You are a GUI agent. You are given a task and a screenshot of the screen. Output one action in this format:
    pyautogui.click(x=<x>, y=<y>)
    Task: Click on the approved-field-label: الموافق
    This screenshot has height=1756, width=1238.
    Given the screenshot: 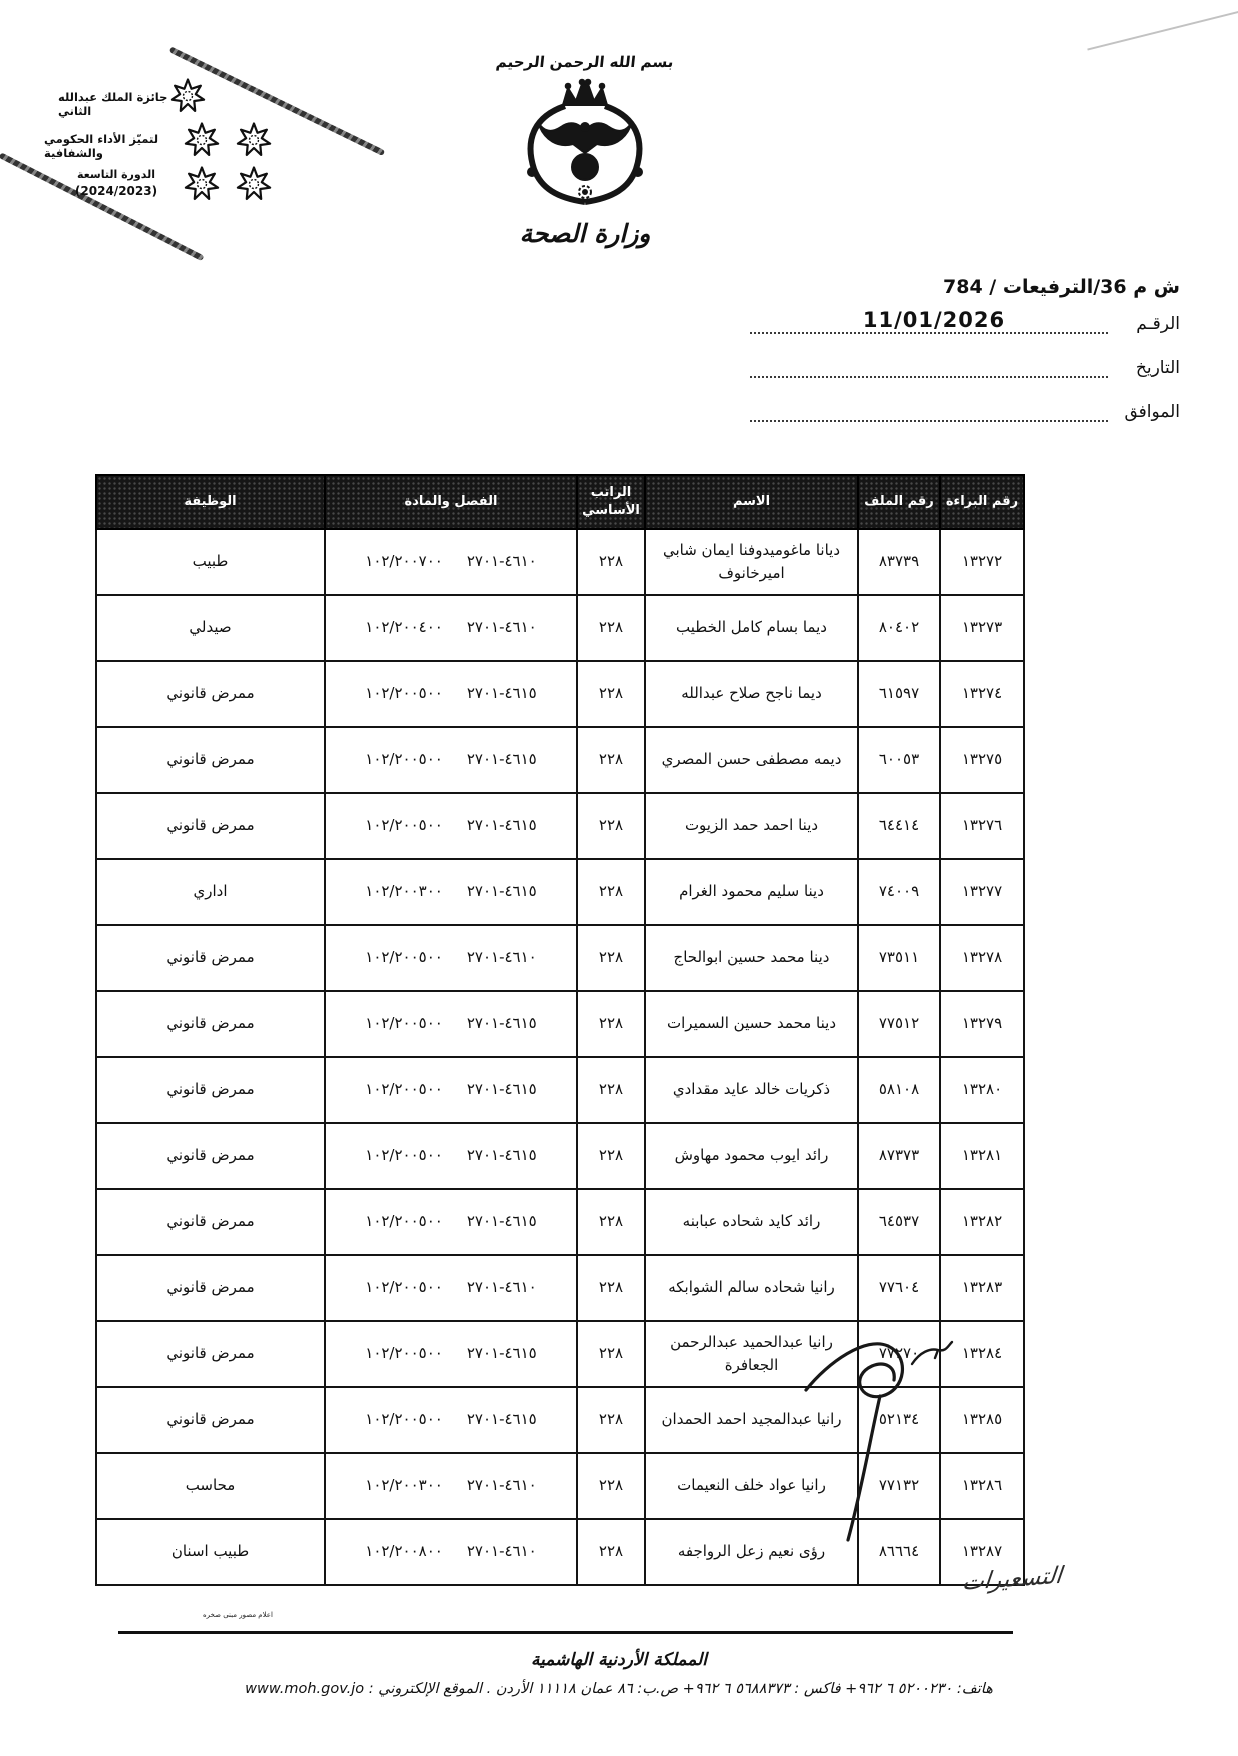 What is the action you would take?
    pyautogui.click(x=1152, y=412)
    